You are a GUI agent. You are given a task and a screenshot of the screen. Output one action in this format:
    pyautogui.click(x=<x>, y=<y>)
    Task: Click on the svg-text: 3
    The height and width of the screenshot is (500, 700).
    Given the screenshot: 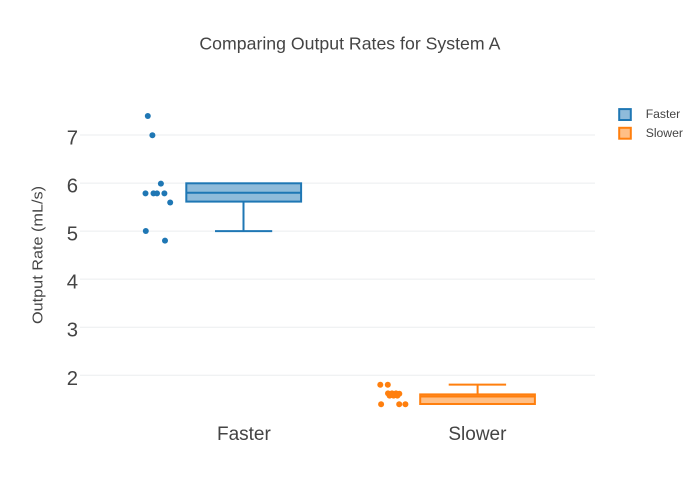 What is the action you would take?
    pyautogui.click(x=72, y=331)
    